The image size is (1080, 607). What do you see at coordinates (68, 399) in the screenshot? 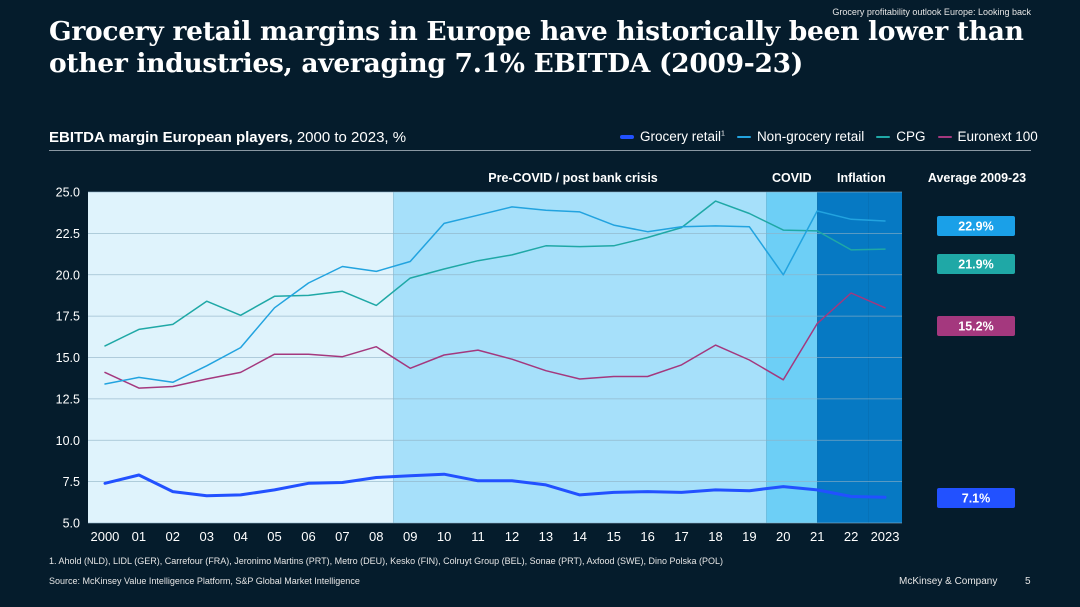
I see `y-tick-label: 12.5` at bounding box center [68, 399].